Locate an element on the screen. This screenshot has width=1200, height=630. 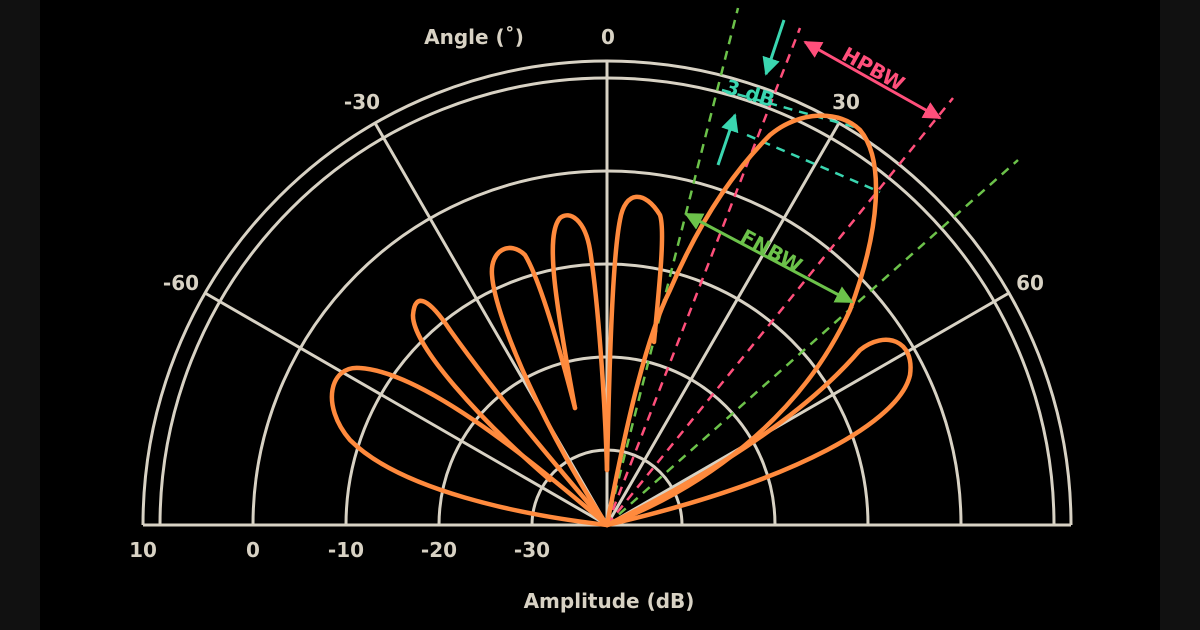
amplitude-tick-label: 10 is located at coordinates (143, 550).